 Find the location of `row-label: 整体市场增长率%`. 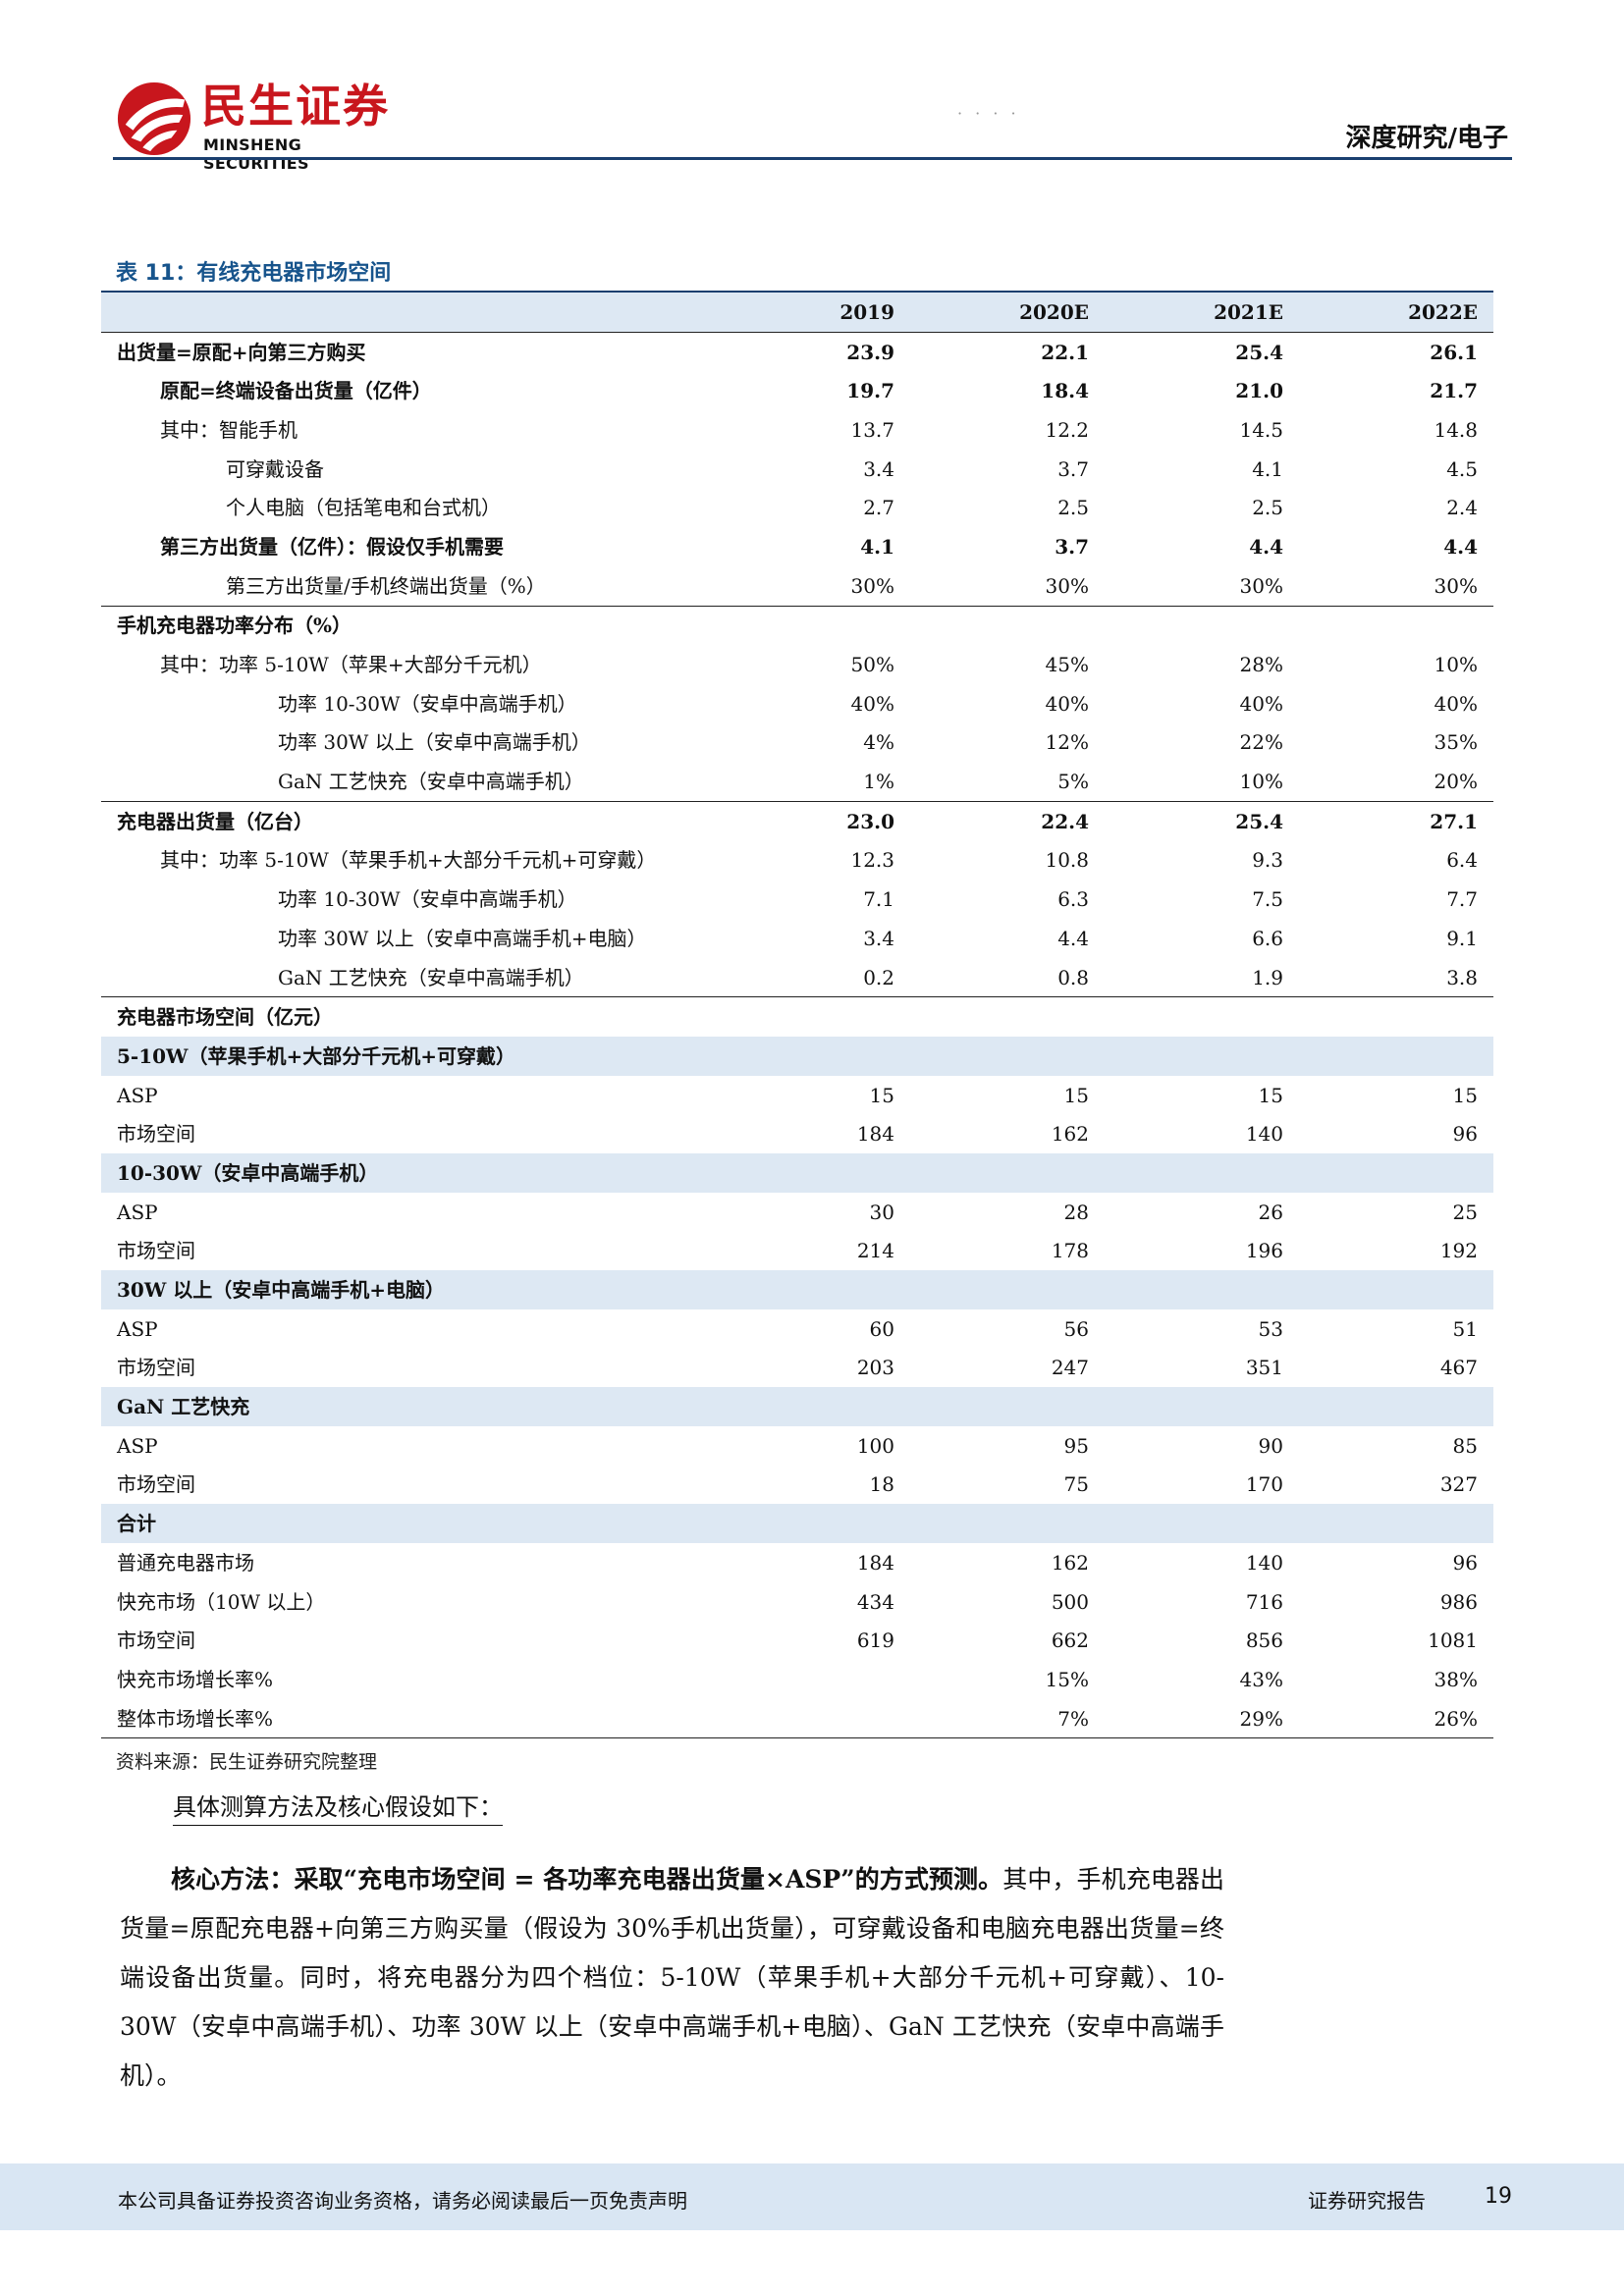

row-label: 整体市场增长率% is located at coordinates (408, 1718).